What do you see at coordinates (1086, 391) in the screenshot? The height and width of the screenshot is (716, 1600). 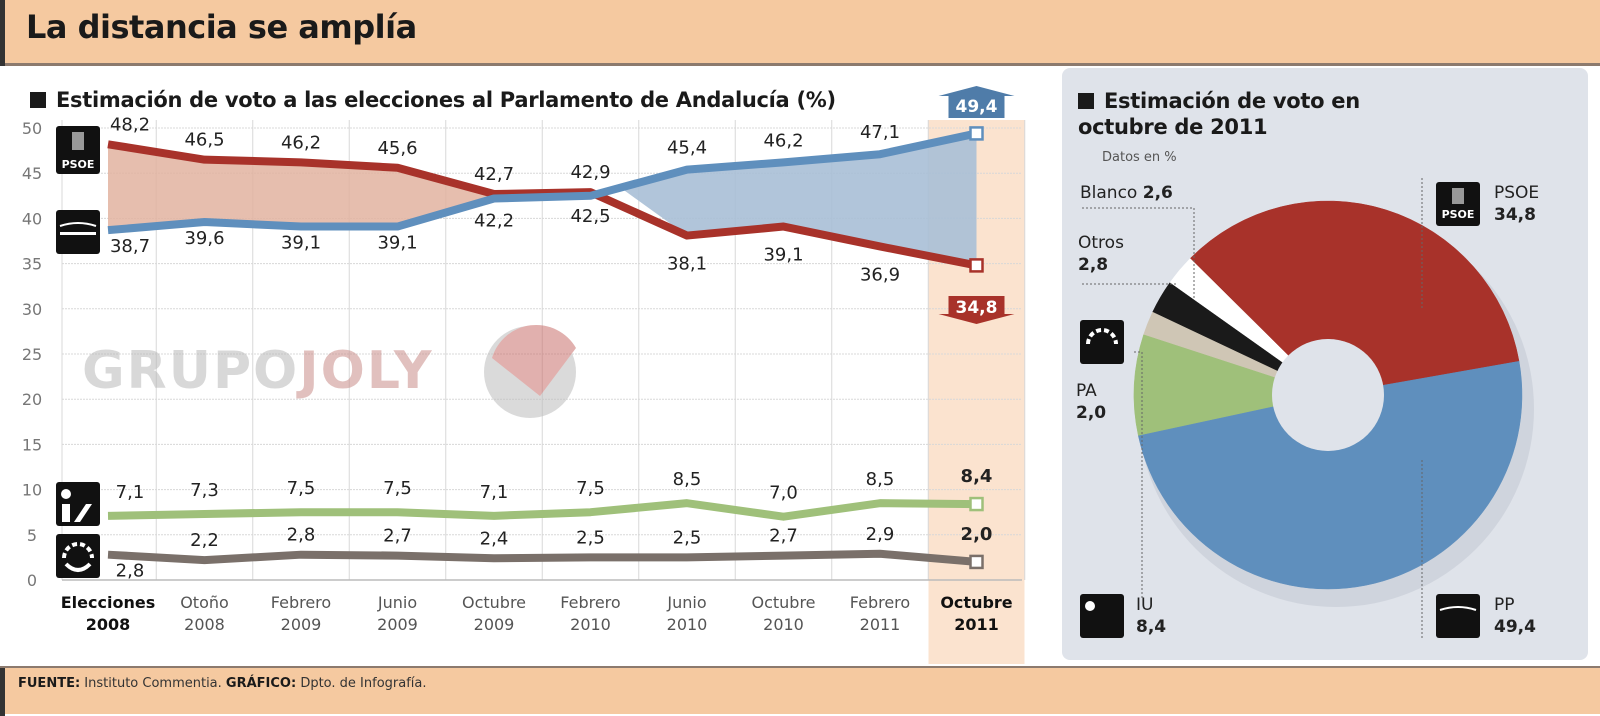 I see `pie-label-pa-name: PA` at bounding box center [1086, 391].